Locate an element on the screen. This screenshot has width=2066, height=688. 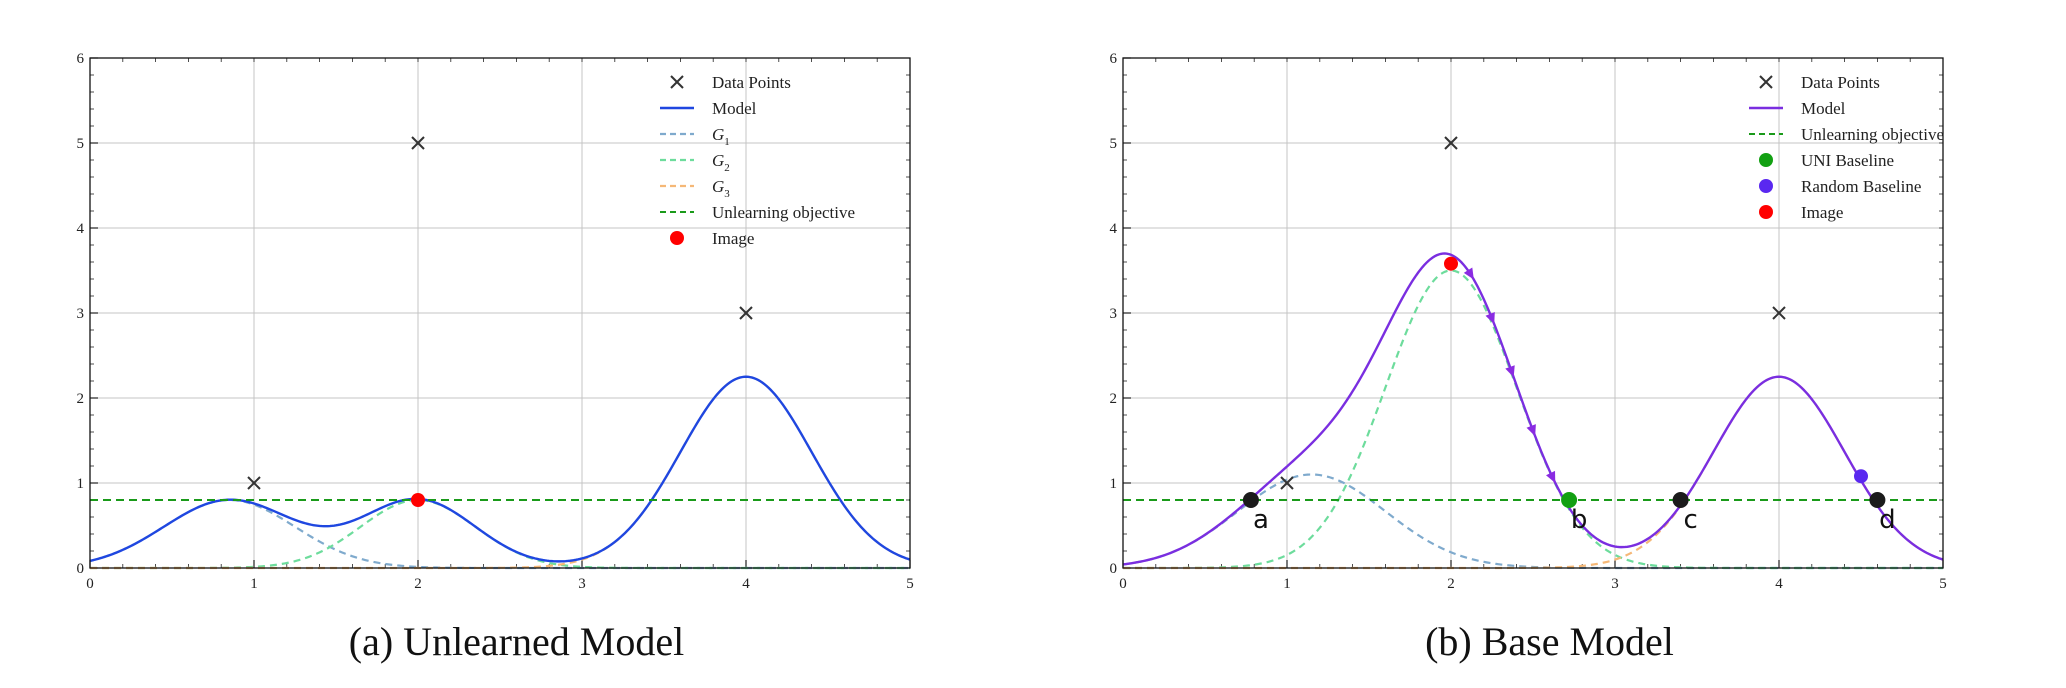
x-tick-label: 0 is located at coordinates (1123, 584).